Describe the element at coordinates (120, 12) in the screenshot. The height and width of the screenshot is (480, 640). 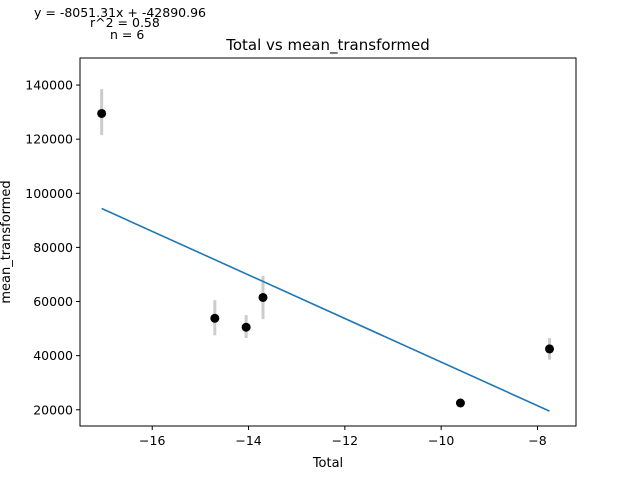
I see `equation-annotation: y = -8051.31x + -42890.96` at that location.